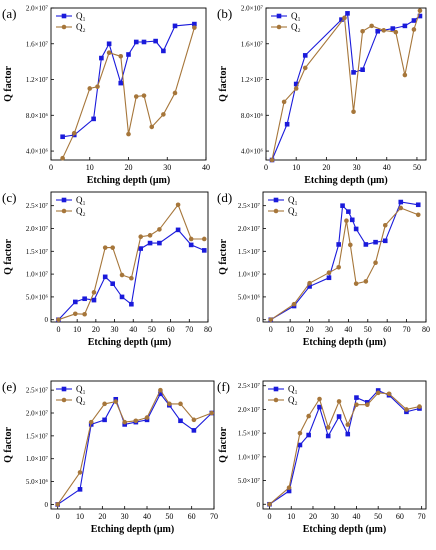 Image resolution: width=436 pixels, height=550 pixels. Describe the element at coordinates (37, 44) in the screenshot. I see `y-tick-label: 1.6×10⁷` at that location.